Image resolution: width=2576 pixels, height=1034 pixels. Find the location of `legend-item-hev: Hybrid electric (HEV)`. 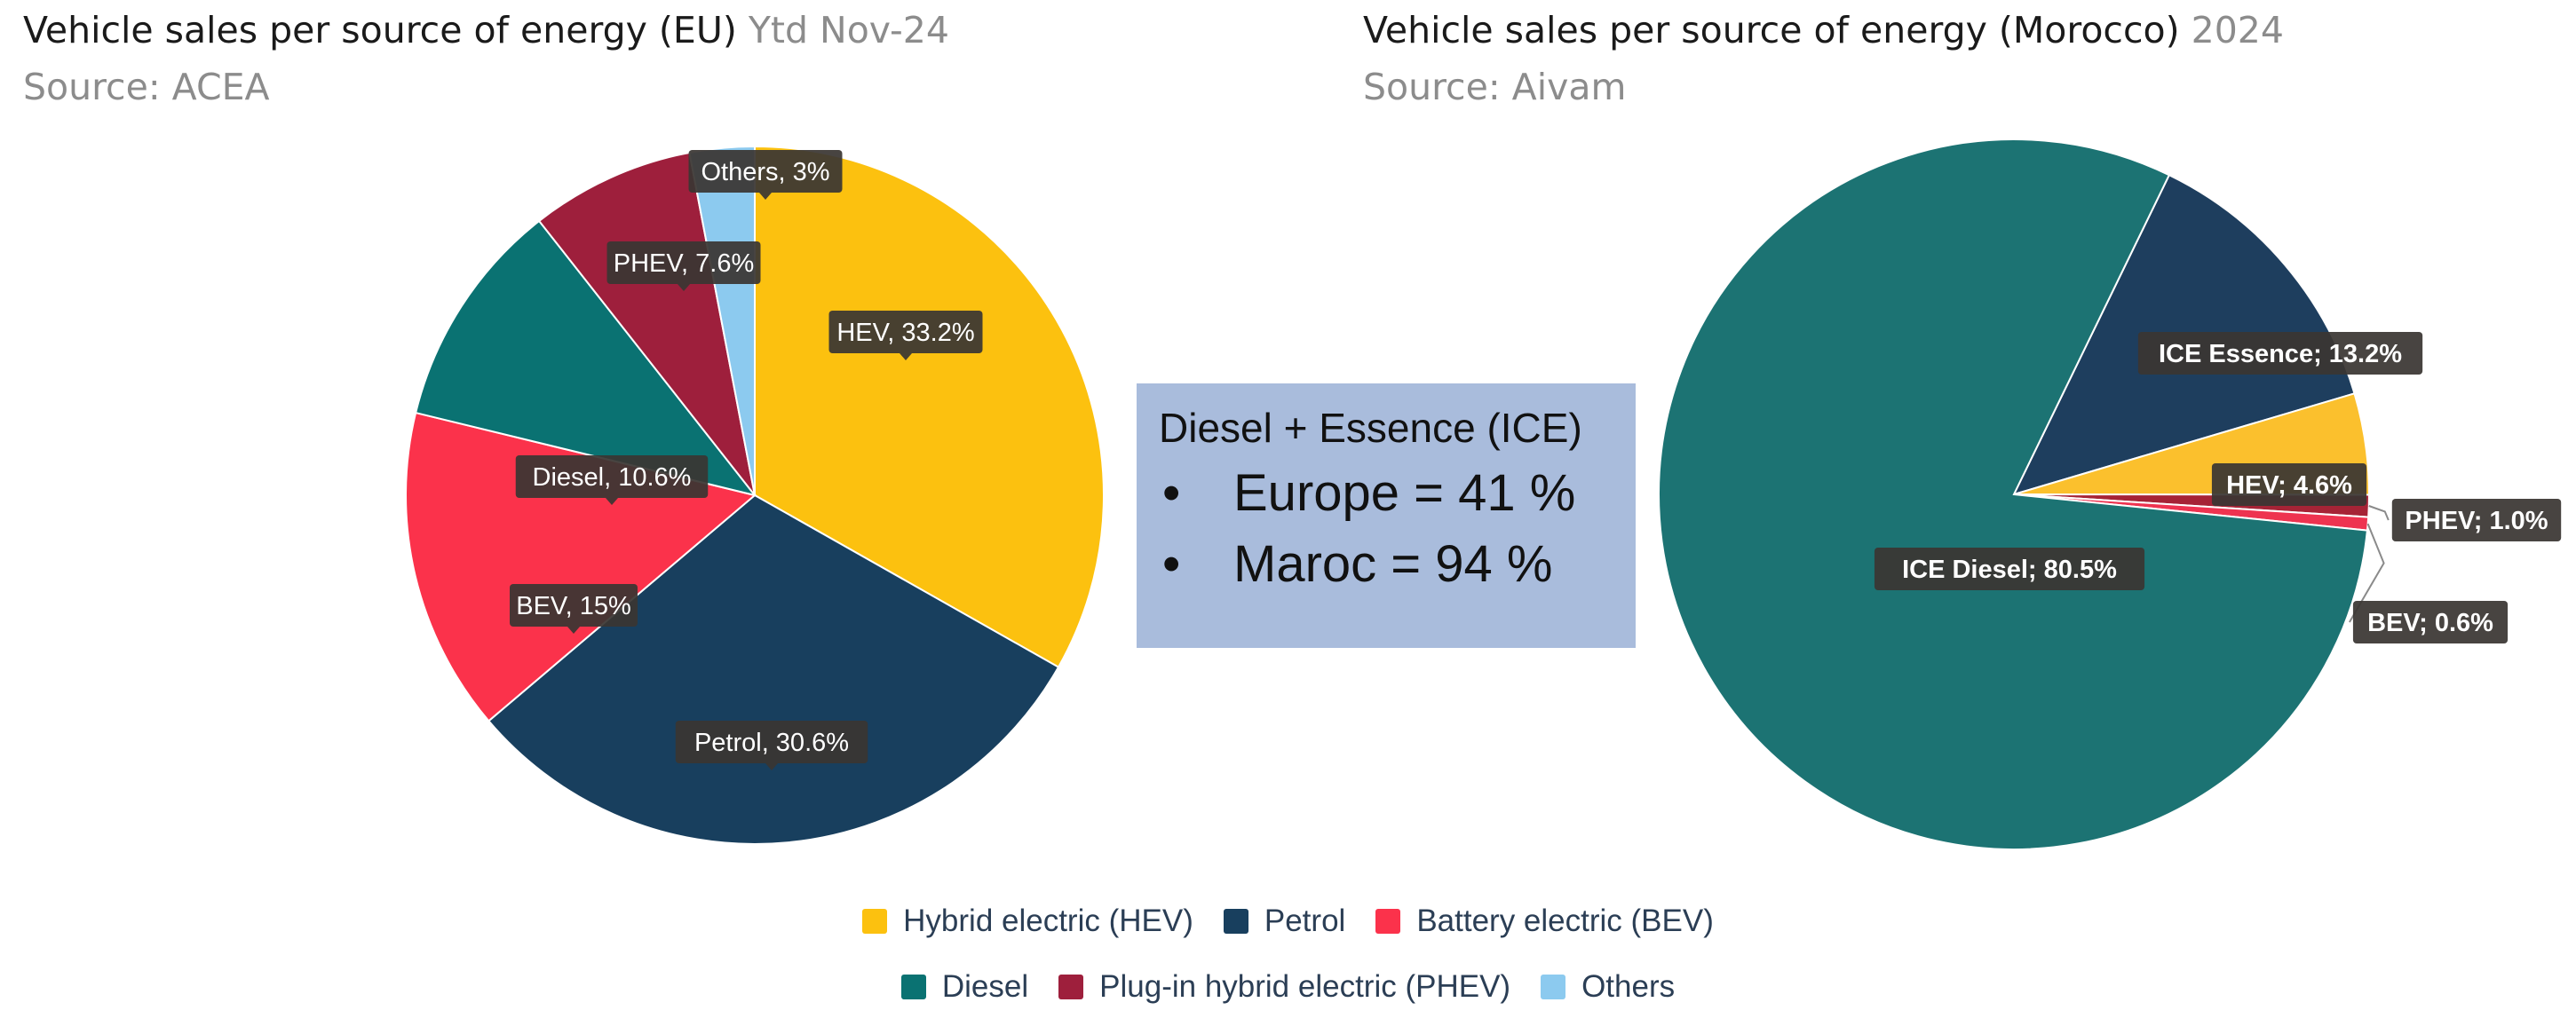

legend-item-hev: Hybrid electric (HEV) is located at coordinates (1027, 921).